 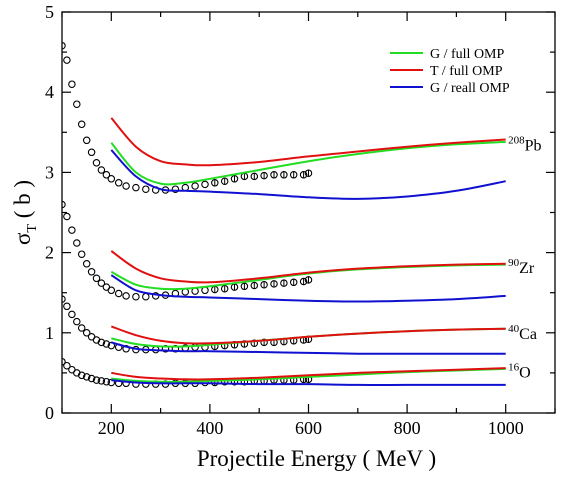 I want to click on nucleus-element: Pb, so click(x=533, y=145).